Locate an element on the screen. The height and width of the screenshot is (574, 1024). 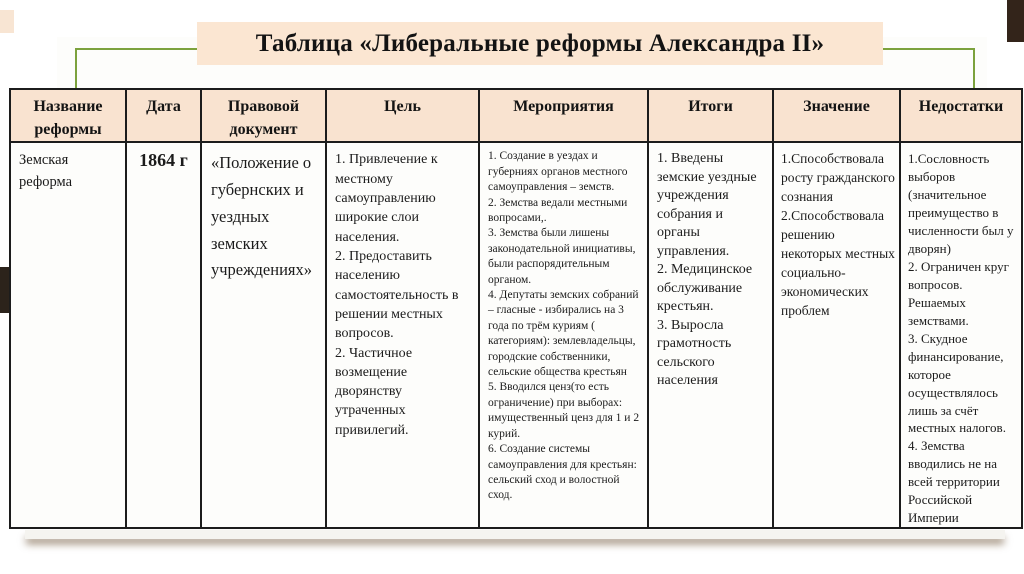
decor-top-right-strip is located at coordinates (1015, 21).